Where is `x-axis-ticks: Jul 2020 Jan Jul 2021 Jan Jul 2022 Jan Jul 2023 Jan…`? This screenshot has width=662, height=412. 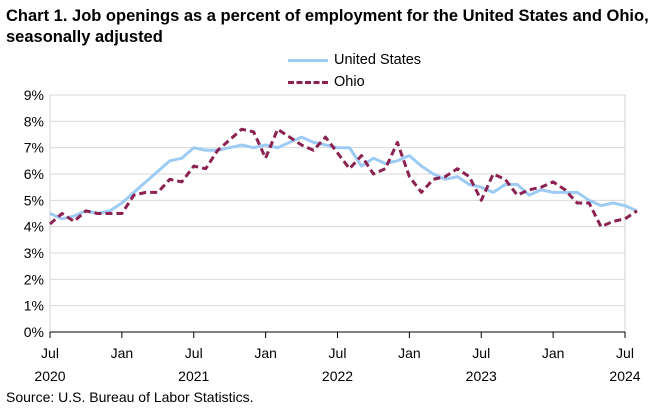
x-axis-ticks: Jul 2020 Jan Jul 2021 Jan Jul 2022 Jan Jul 2023 Jan… is located at coordinates (337, 358).